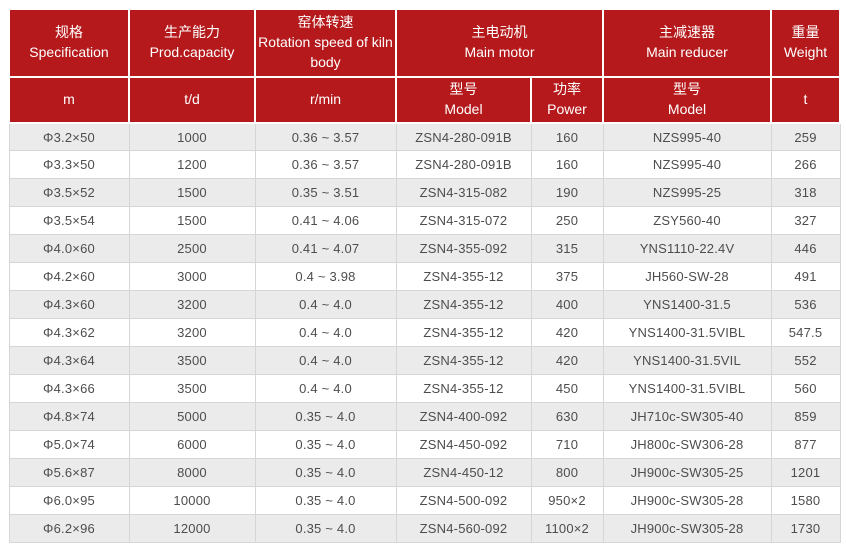  What do you see at coordinates (567, 529) in the screenshot?
I see `table-cell: 1100×2` at bounding box center [567, 529].